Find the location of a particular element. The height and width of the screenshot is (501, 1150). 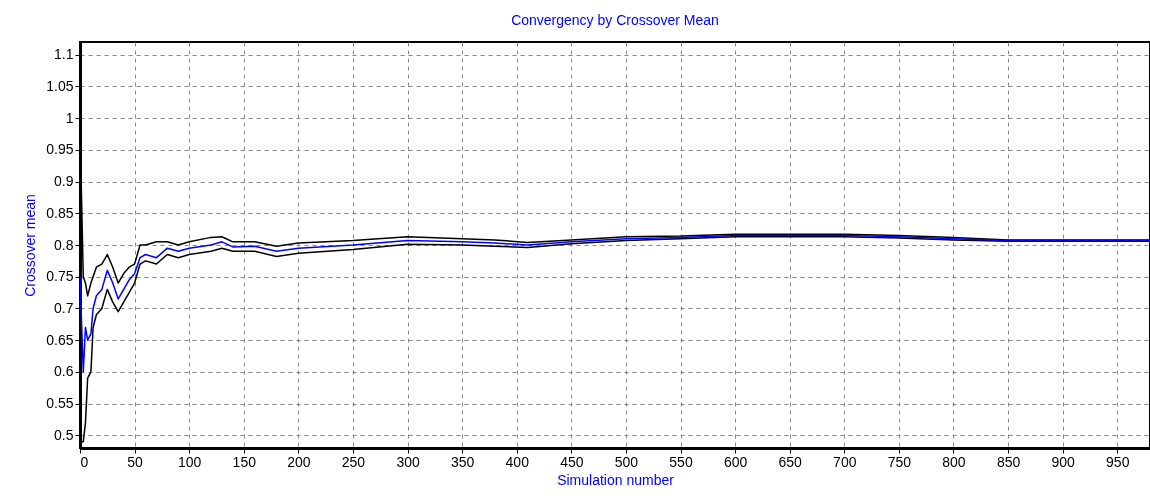

y-tick-label: 0.95 is located at coordinates (60, 149).